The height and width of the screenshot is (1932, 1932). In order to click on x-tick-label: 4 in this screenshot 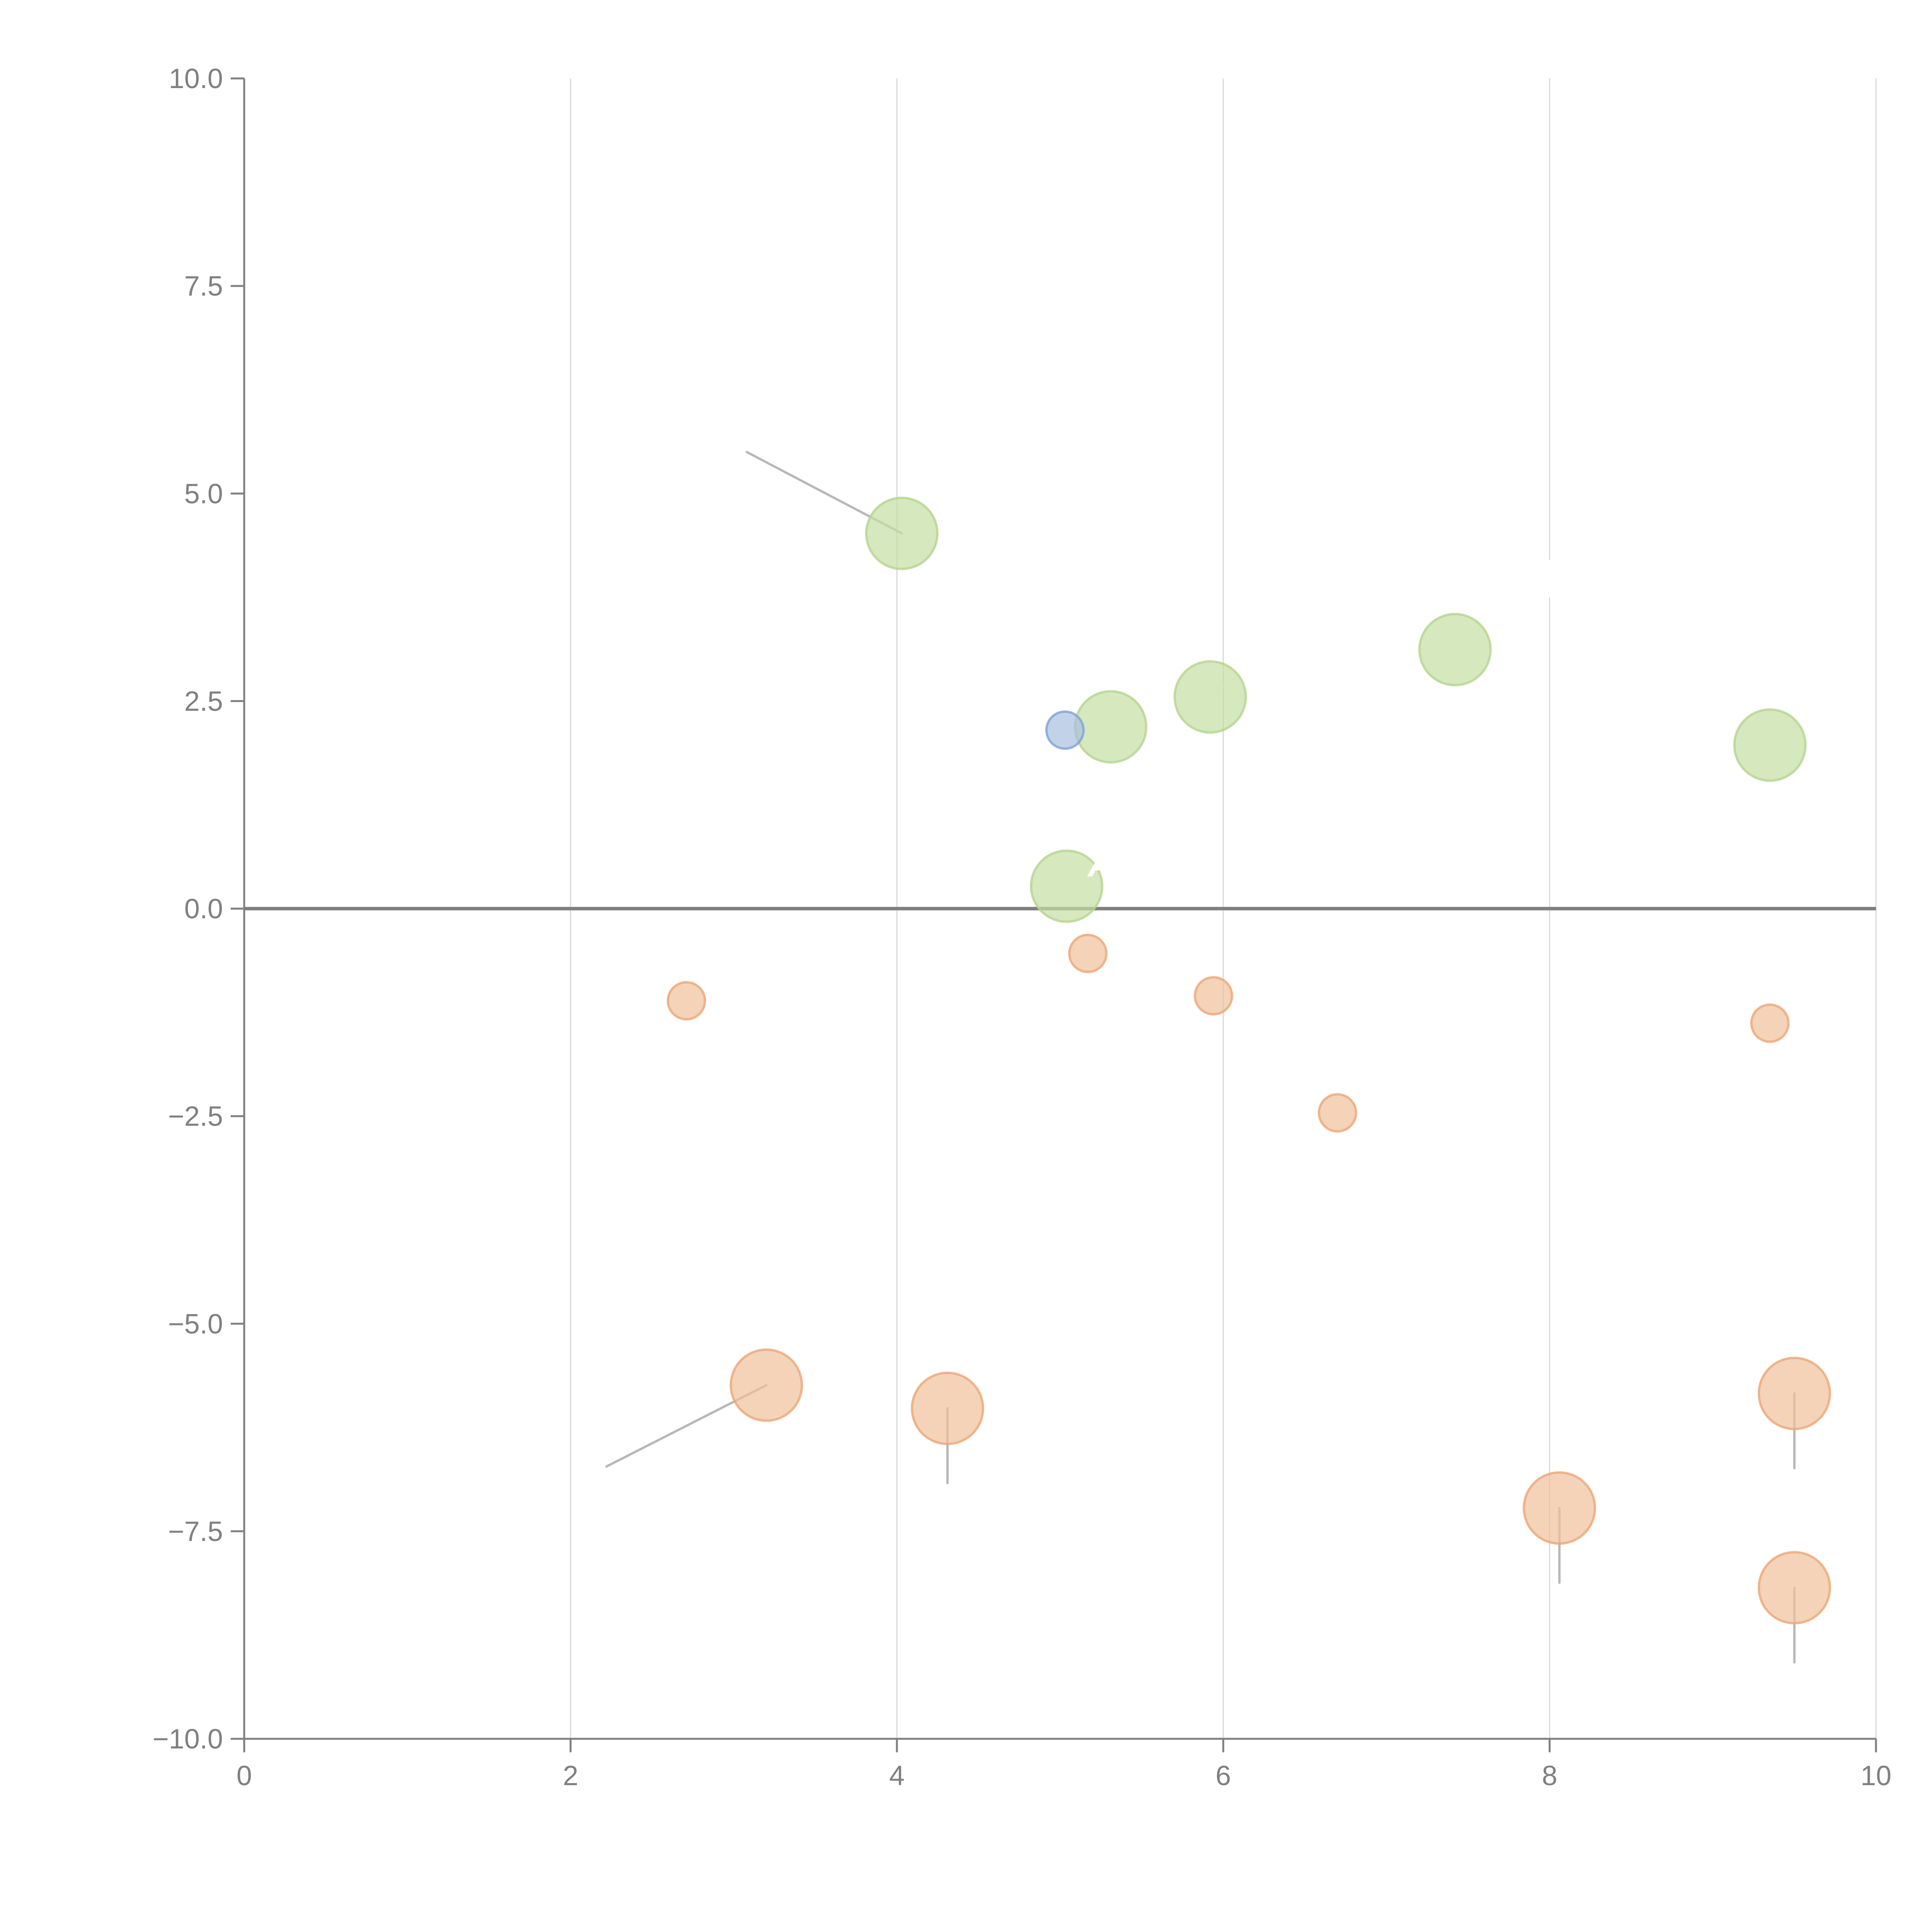, I will do `click(897, 1775)`.